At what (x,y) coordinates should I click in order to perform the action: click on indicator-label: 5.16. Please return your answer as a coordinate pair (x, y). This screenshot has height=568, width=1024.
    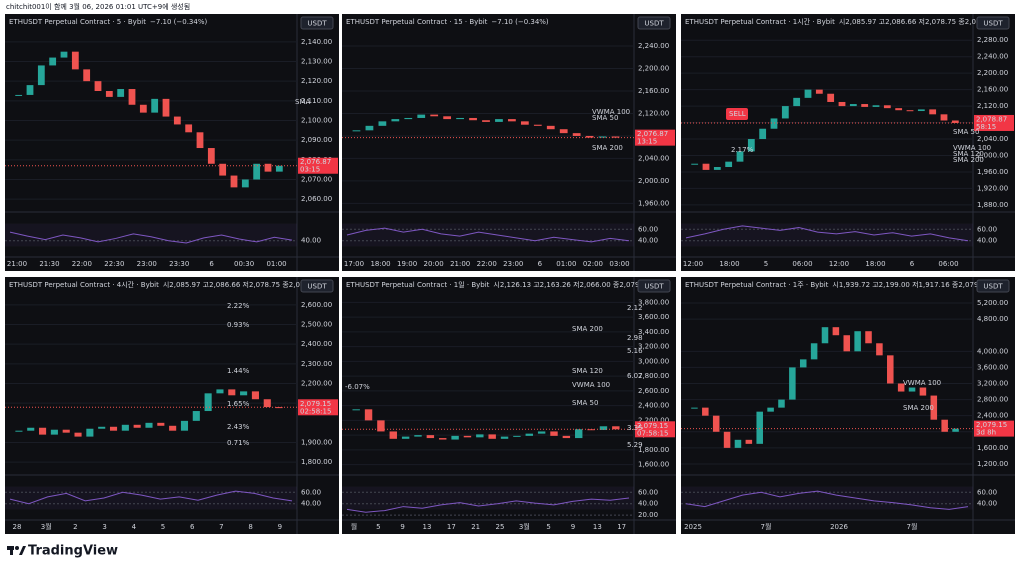
    Looking at the image, I should click on (635, 351).